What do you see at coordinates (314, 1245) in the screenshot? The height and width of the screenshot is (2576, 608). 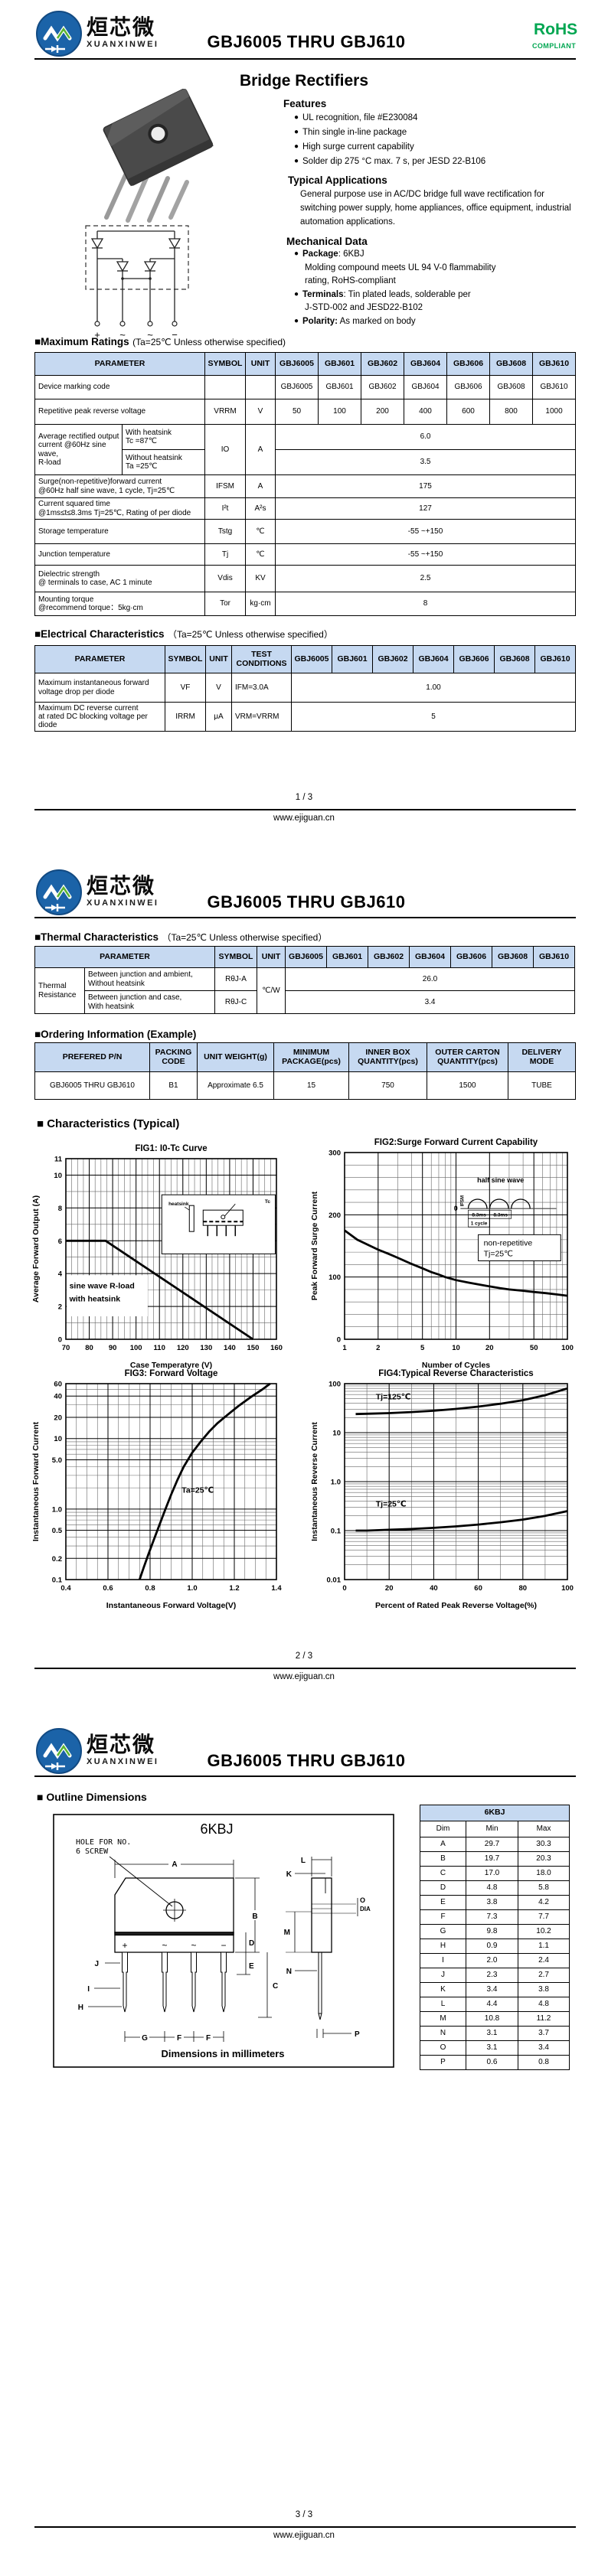 I see `y-axis-title: Peak Forward Surge Current` at bounding box center [314, 1245].